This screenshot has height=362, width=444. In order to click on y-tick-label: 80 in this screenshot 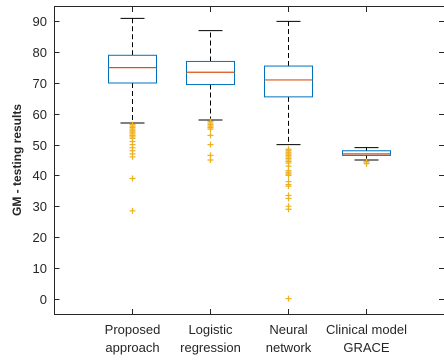, I will do `click(40, 52)`.